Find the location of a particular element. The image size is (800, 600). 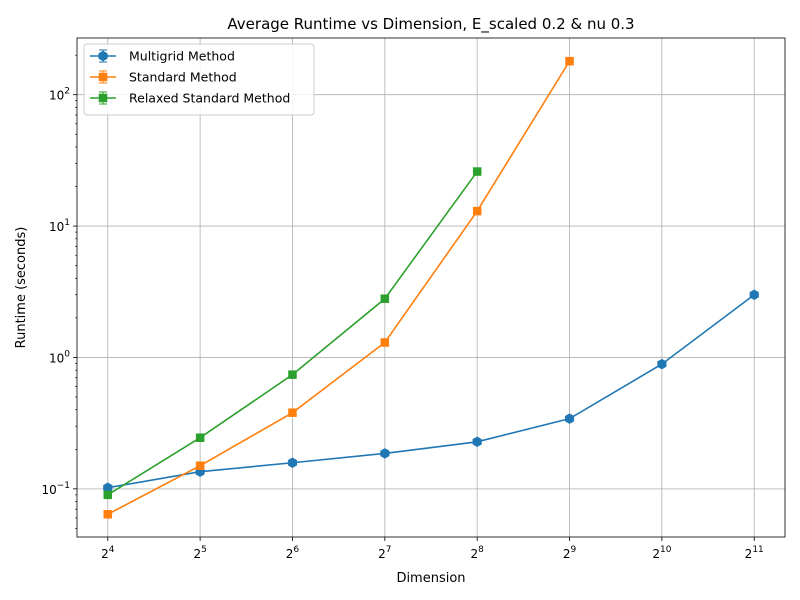

x-tick-label: 25 is located at coordinates (199, 553).